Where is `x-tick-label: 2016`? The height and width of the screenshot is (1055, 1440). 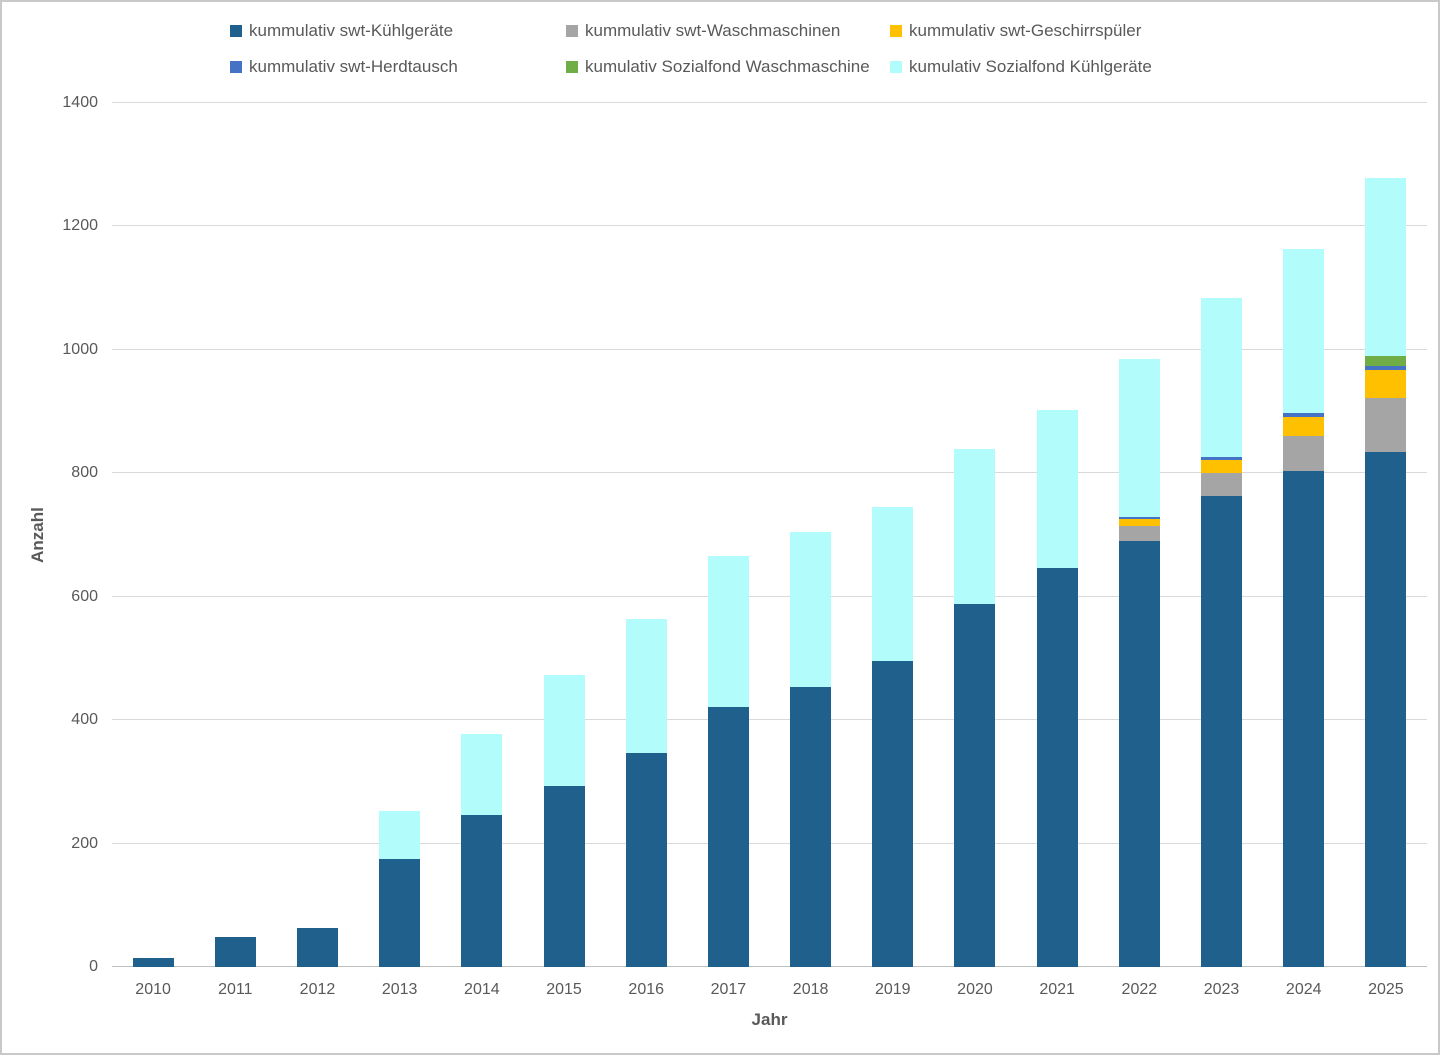 x-tick-label: 2016 is located at coordinates (646, 989).